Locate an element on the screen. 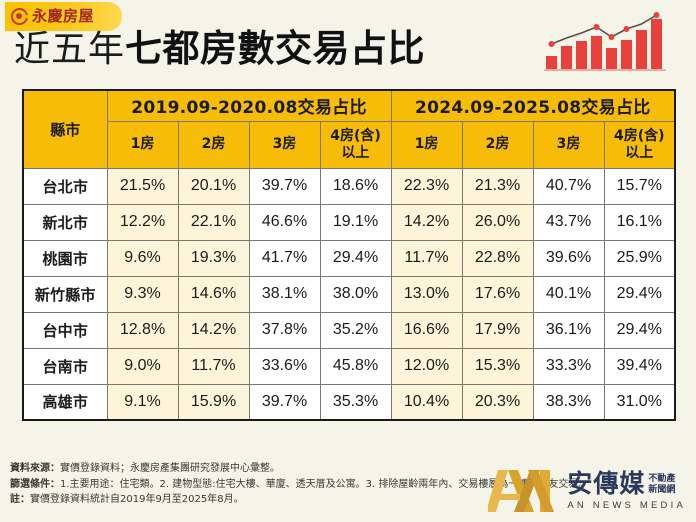 The image size is (696, 522). footer-note-label: 註： is located at coordinates (20, 499).